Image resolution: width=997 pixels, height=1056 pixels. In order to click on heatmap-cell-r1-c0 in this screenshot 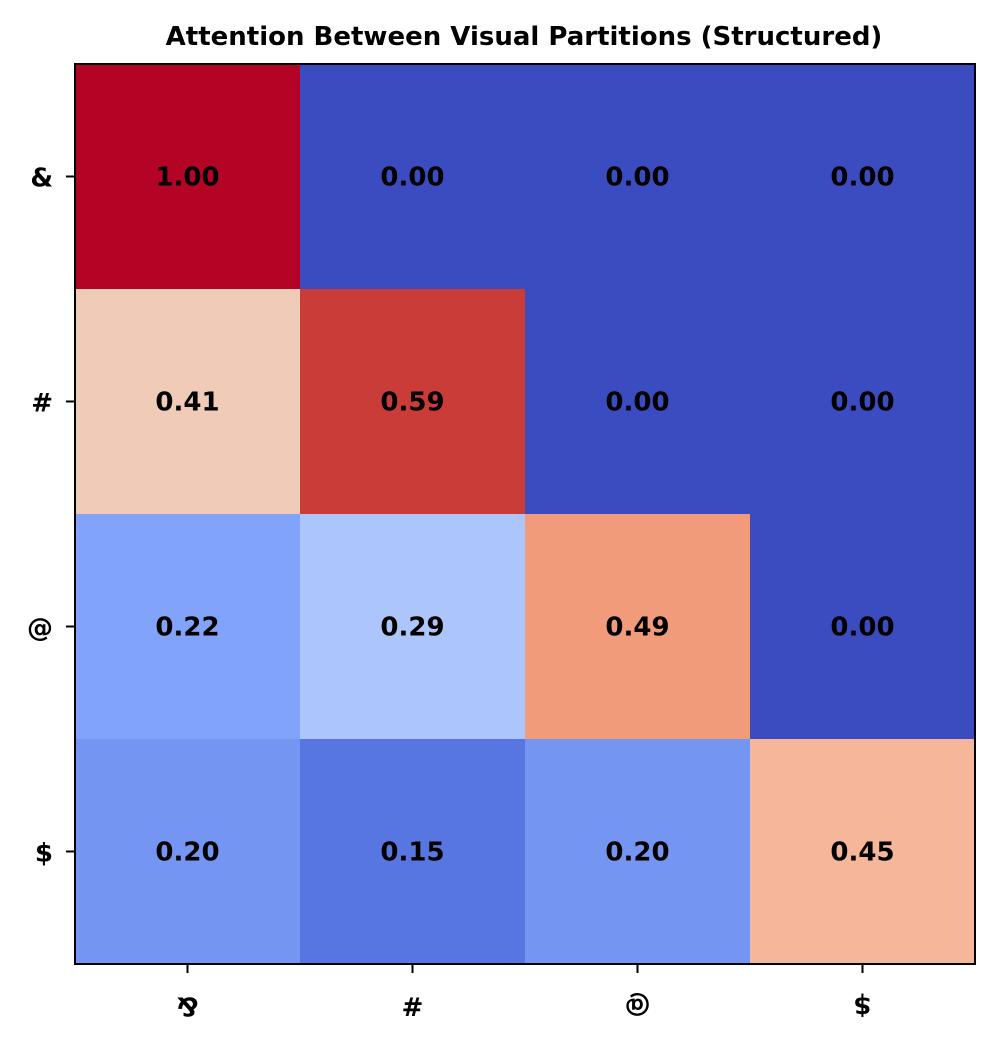, I will do `click(188, 402)`.